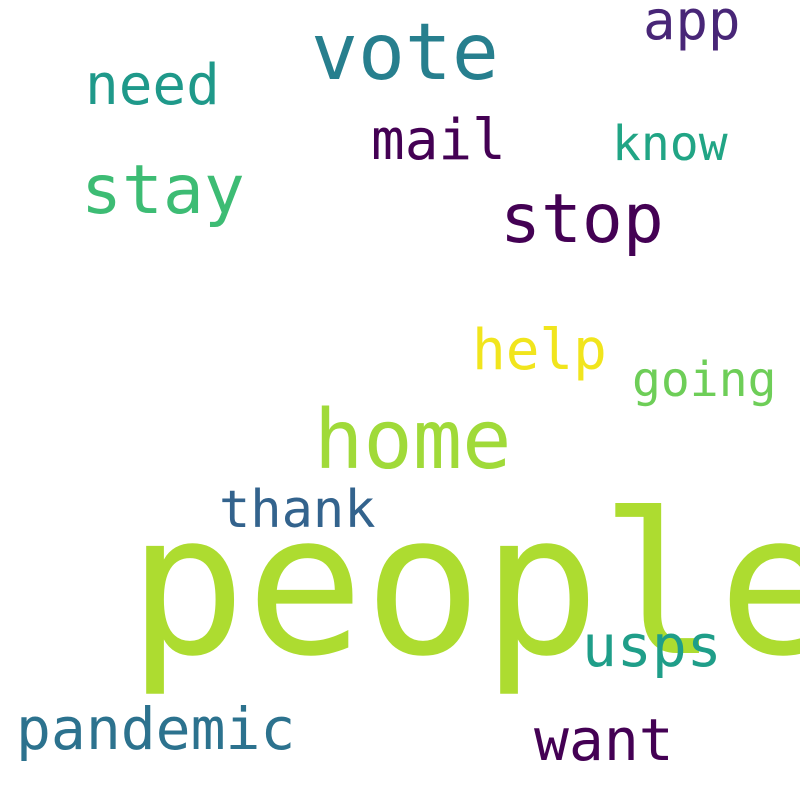 The width and height of the screenshot is (800, 800). I want to click on word-stop: stop, so click(582, 219).